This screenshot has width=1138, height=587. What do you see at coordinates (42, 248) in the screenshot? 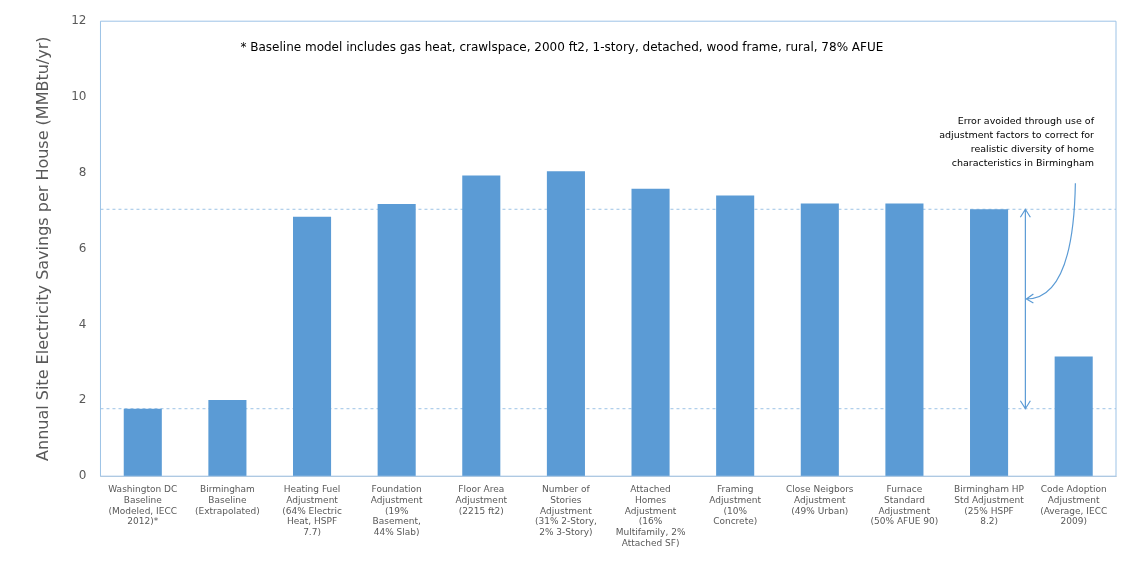
I see `y-axis-title: Annual Site Electricity Savings per House (MMBtu/yr)` at bounding box center [42, 248].